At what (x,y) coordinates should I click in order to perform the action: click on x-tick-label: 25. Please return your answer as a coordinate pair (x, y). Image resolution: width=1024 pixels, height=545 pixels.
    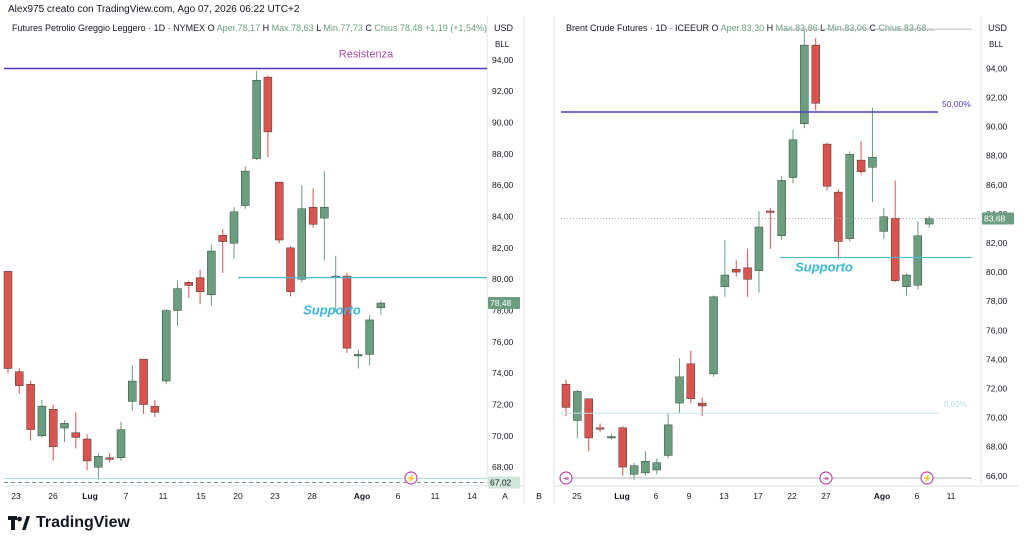
    Looking at the image, I should click on (577, 496).